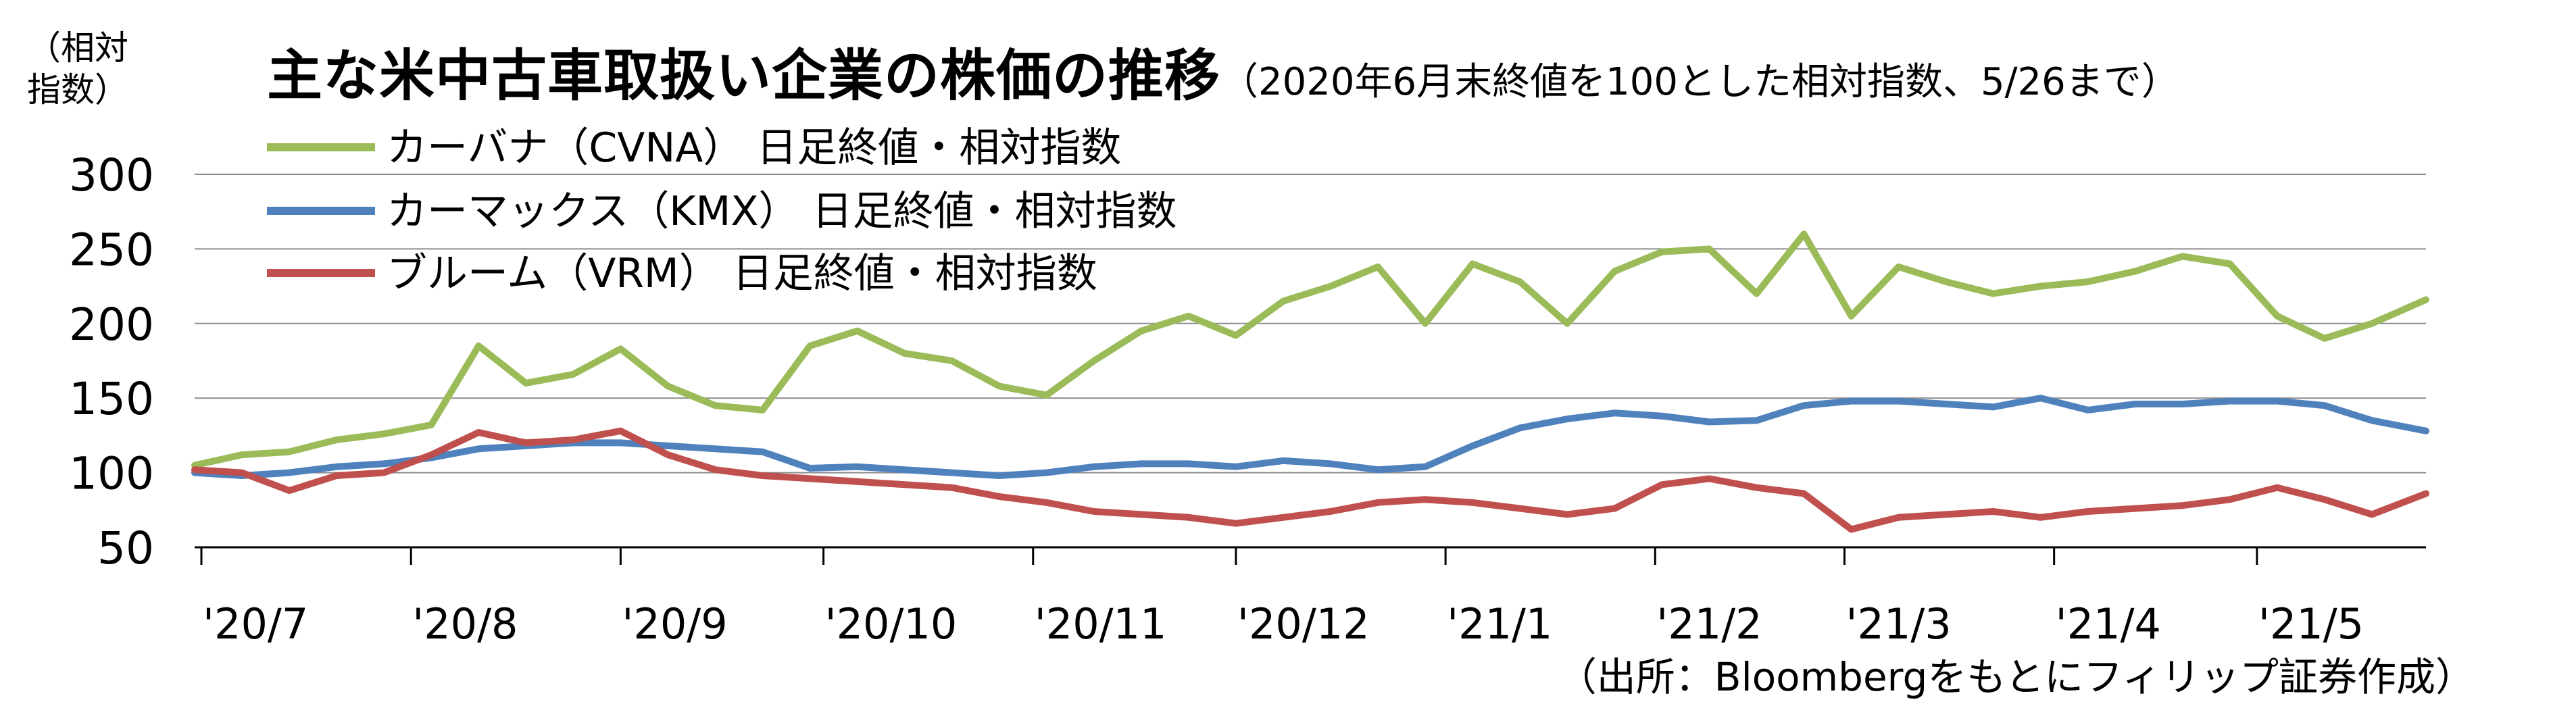 The image size is (2576, 702). Describe the element at coordinates (112, 361) in the screenshot. I see `y-axis-ticks: 300 250 200 150 100 50` at that location.